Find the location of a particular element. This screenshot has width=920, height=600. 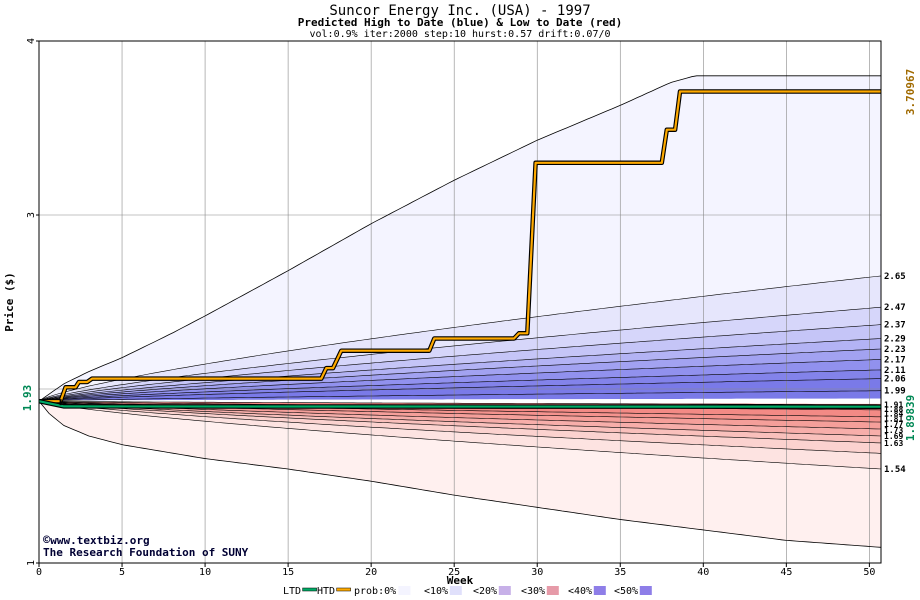

high-contour-label-2: 2.37 is located at coordinates (895, 326).